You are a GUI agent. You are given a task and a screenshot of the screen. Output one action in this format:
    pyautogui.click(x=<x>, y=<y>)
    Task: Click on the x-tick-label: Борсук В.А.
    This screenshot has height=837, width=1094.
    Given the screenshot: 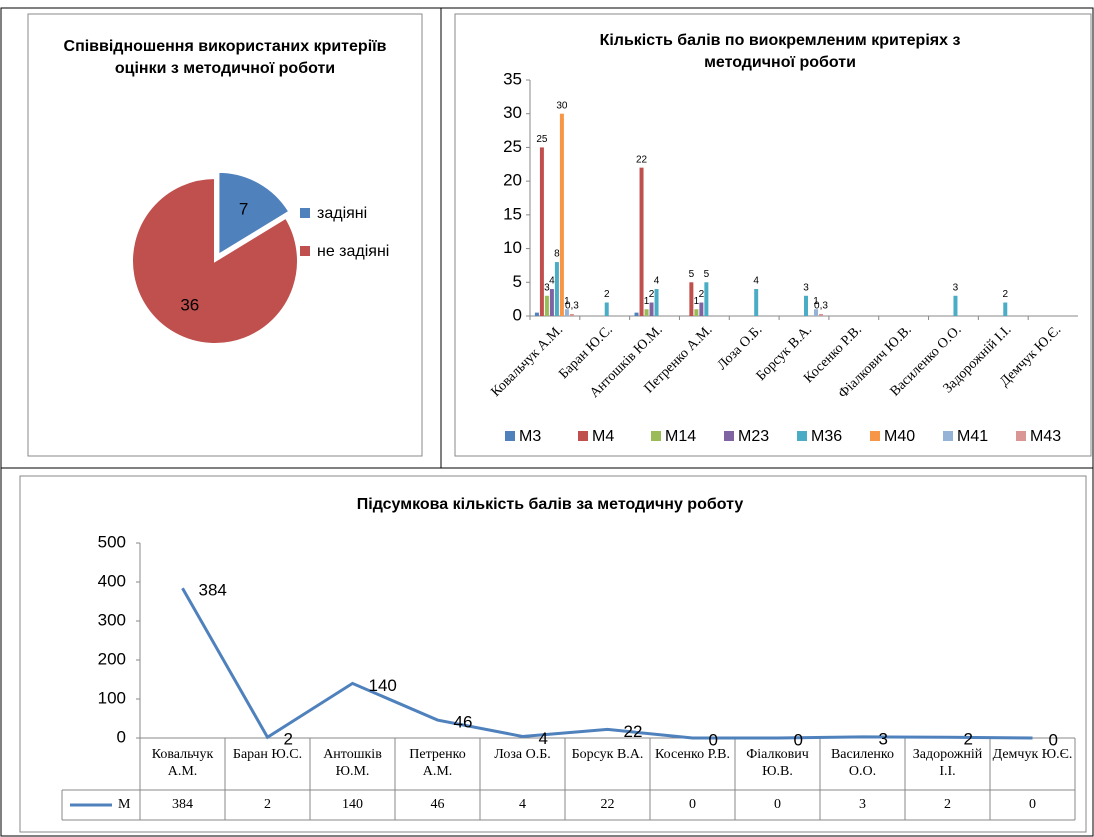 What is the action you would take?
    pyautogui.click(x=607, y=754)
    